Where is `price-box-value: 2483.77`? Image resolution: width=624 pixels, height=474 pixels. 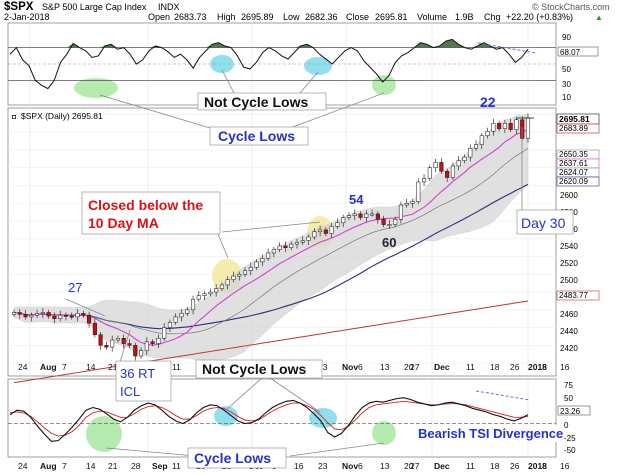
price-box-value: 2483.77 is located at coordinates (573, 295).